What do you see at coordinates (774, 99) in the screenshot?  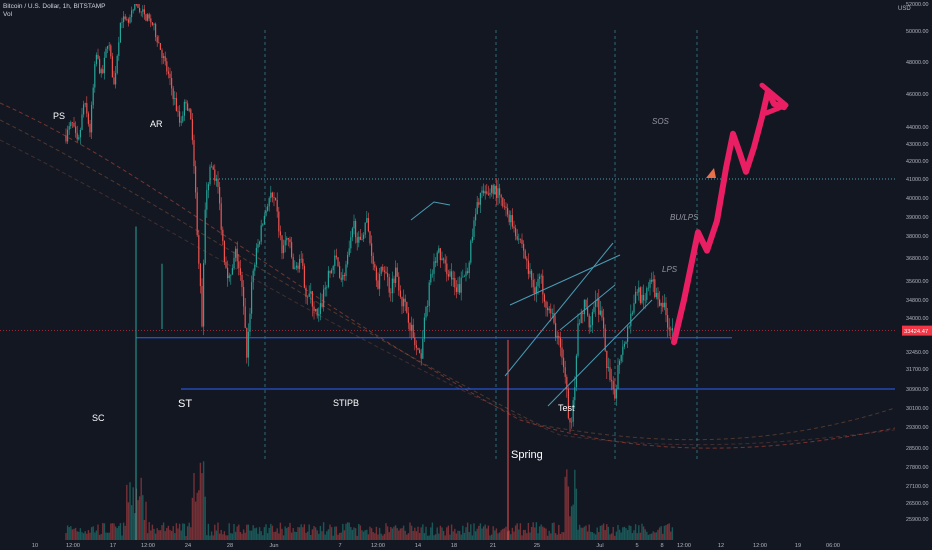 I see `projection-arrowhead` at bounding box center [774, 99].